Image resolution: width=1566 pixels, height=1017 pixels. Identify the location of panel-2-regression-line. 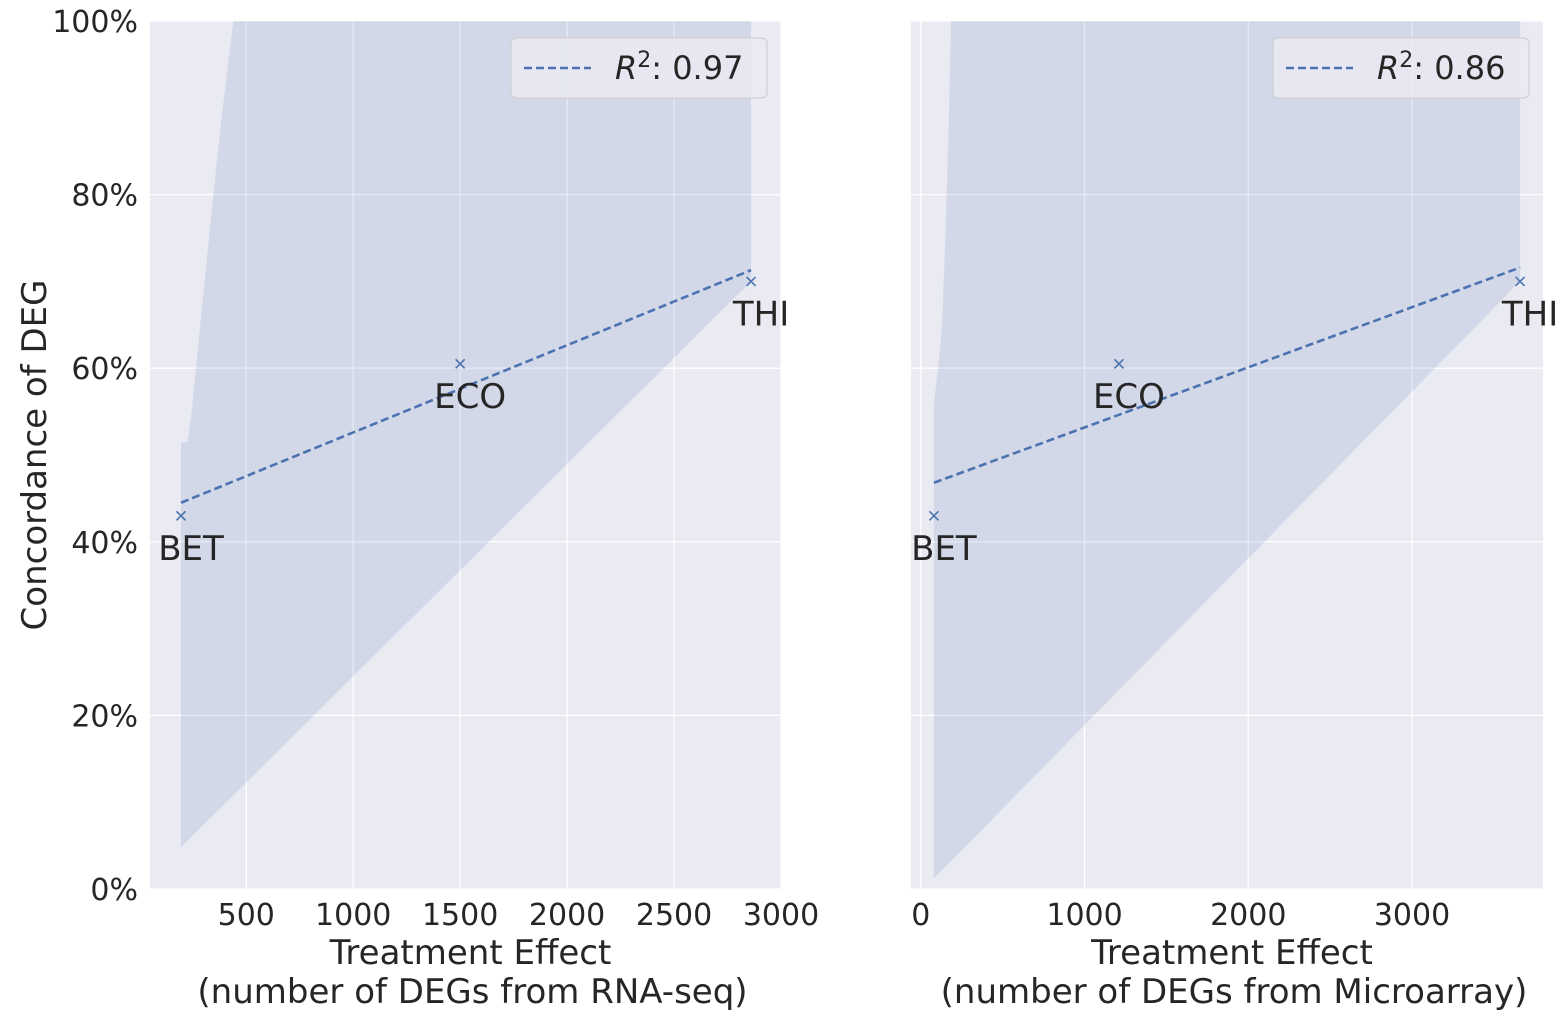
(1227, 375).